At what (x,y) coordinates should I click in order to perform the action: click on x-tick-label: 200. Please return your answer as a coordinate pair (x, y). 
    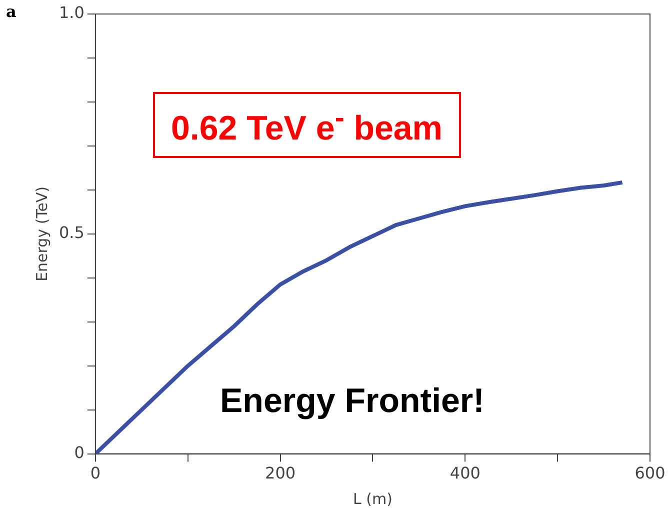
    Looking at the image, I should click on (280, 473).